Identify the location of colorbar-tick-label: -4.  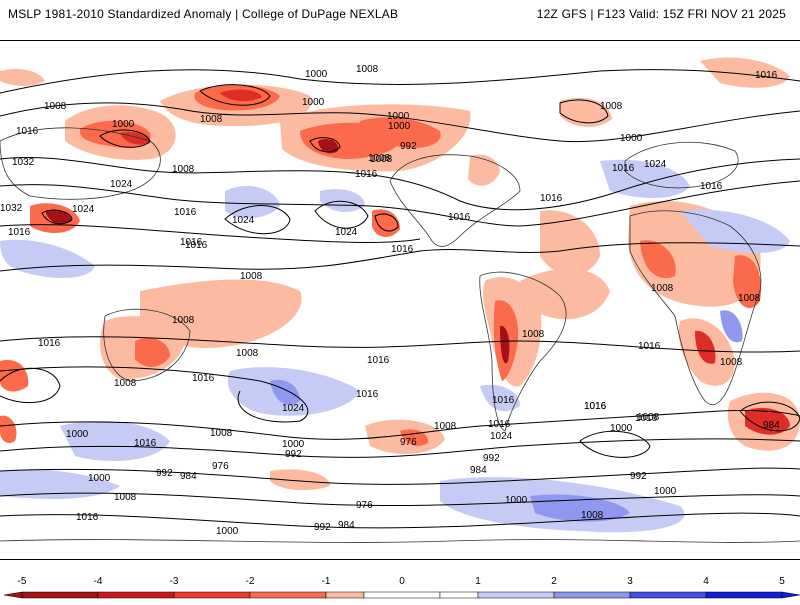
(98, 581).